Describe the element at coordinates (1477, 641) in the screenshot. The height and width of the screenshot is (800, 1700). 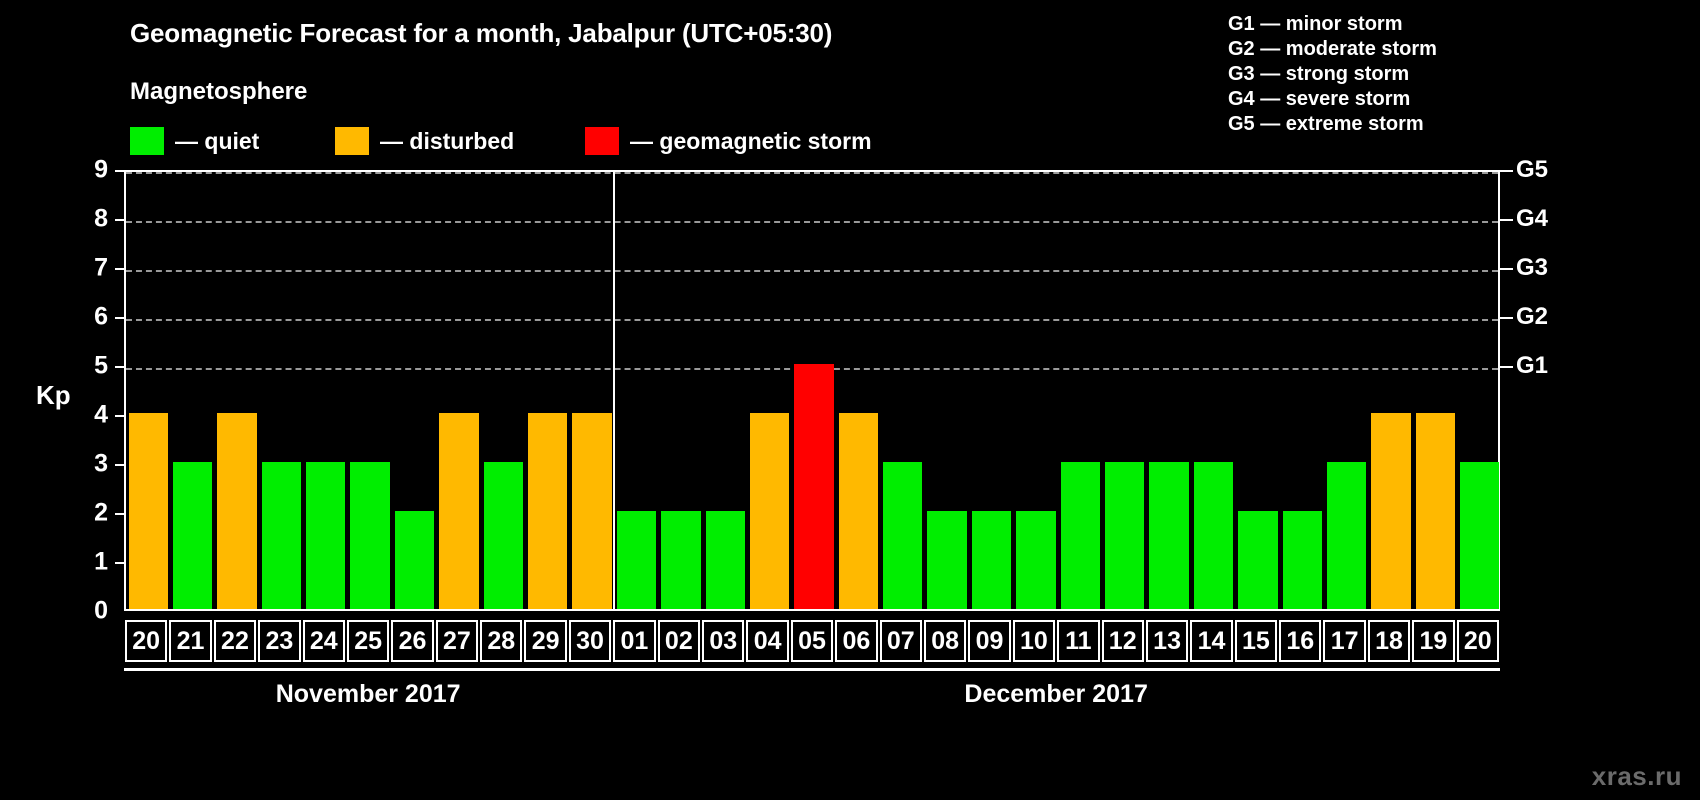
I see `day-label-december-20: 20` at that location.